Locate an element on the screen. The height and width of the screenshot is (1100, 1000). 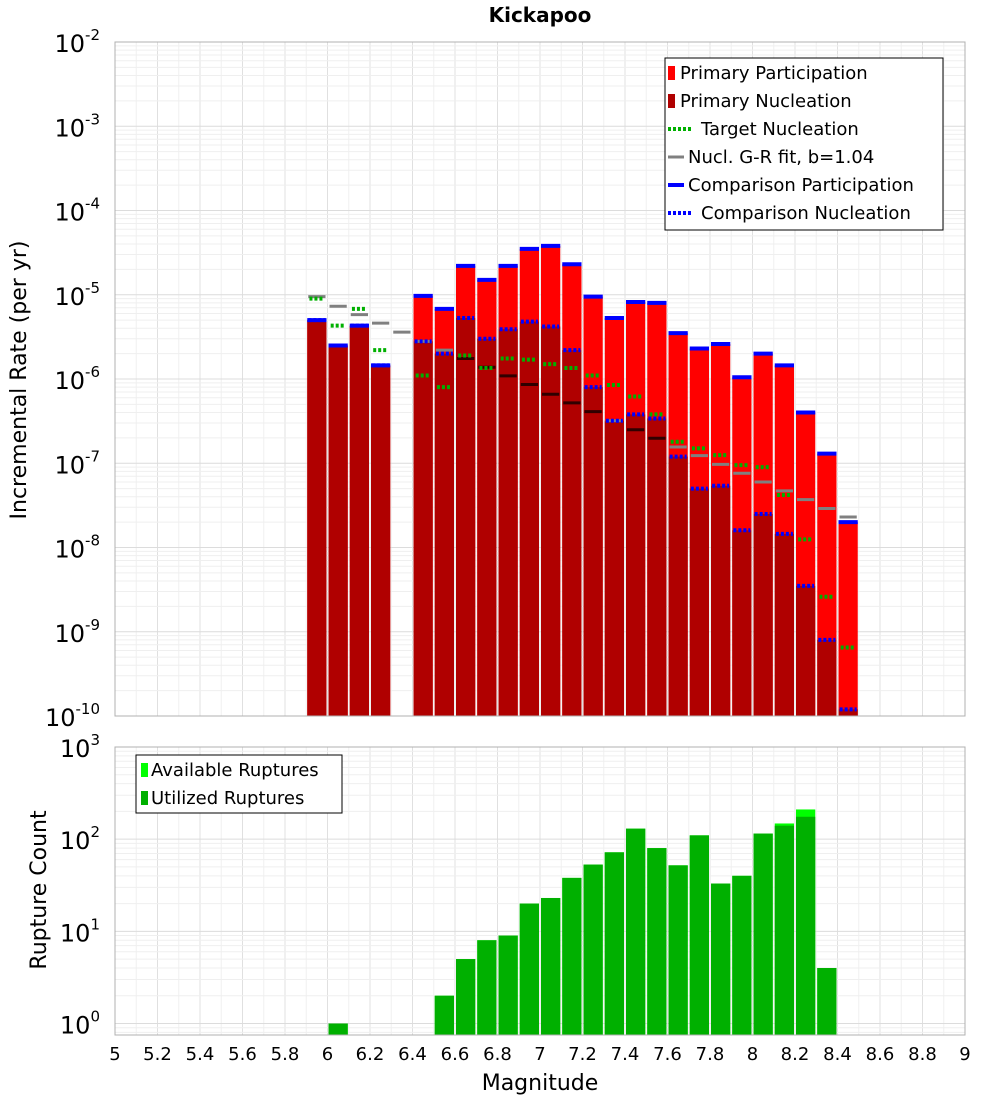
x-tick-label: 8.8 is located at coordinates (922, 1054).